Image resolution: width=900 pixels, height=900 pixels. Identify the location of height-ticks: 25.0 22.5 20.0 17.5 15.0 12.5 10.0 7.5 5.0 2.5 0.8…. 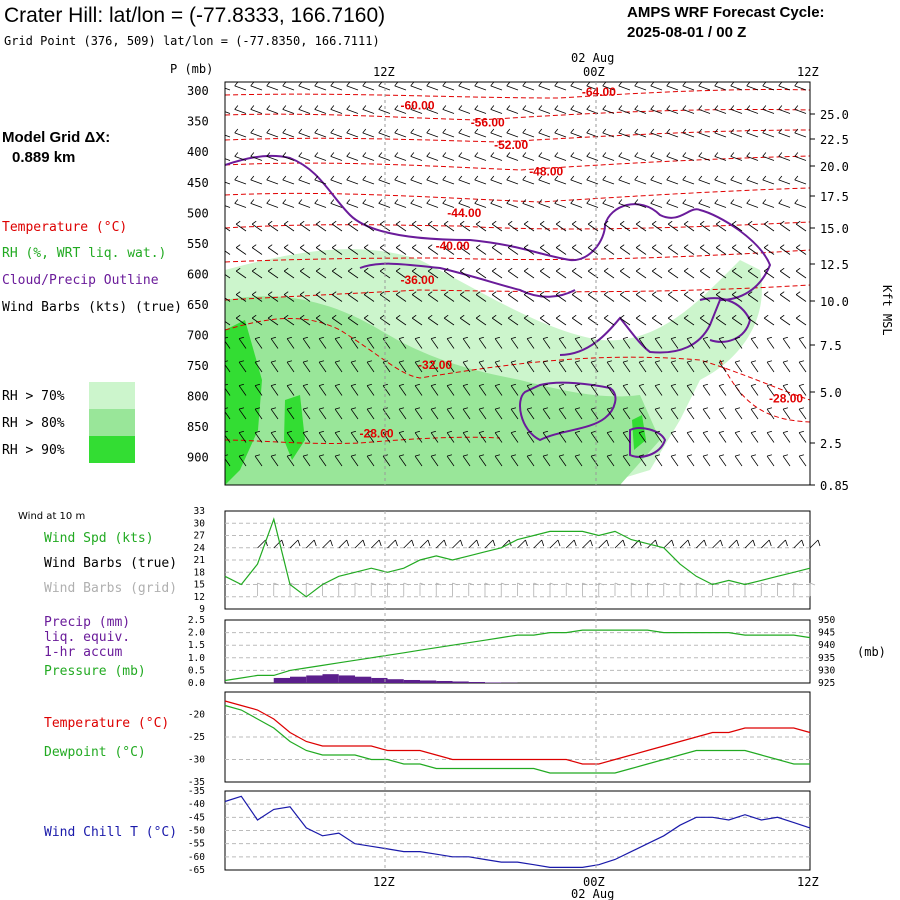
(829, 300).